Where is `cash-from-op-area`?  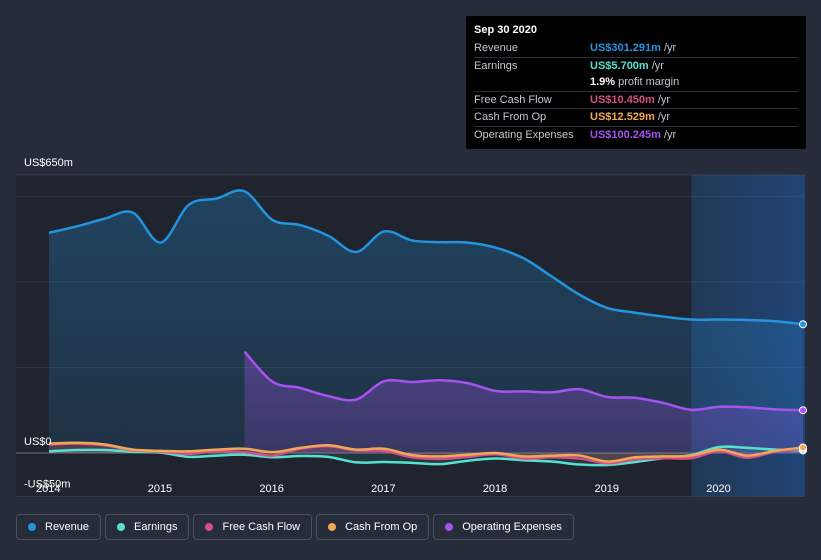 cash-from-op-area is located at coordinates (426, 452).